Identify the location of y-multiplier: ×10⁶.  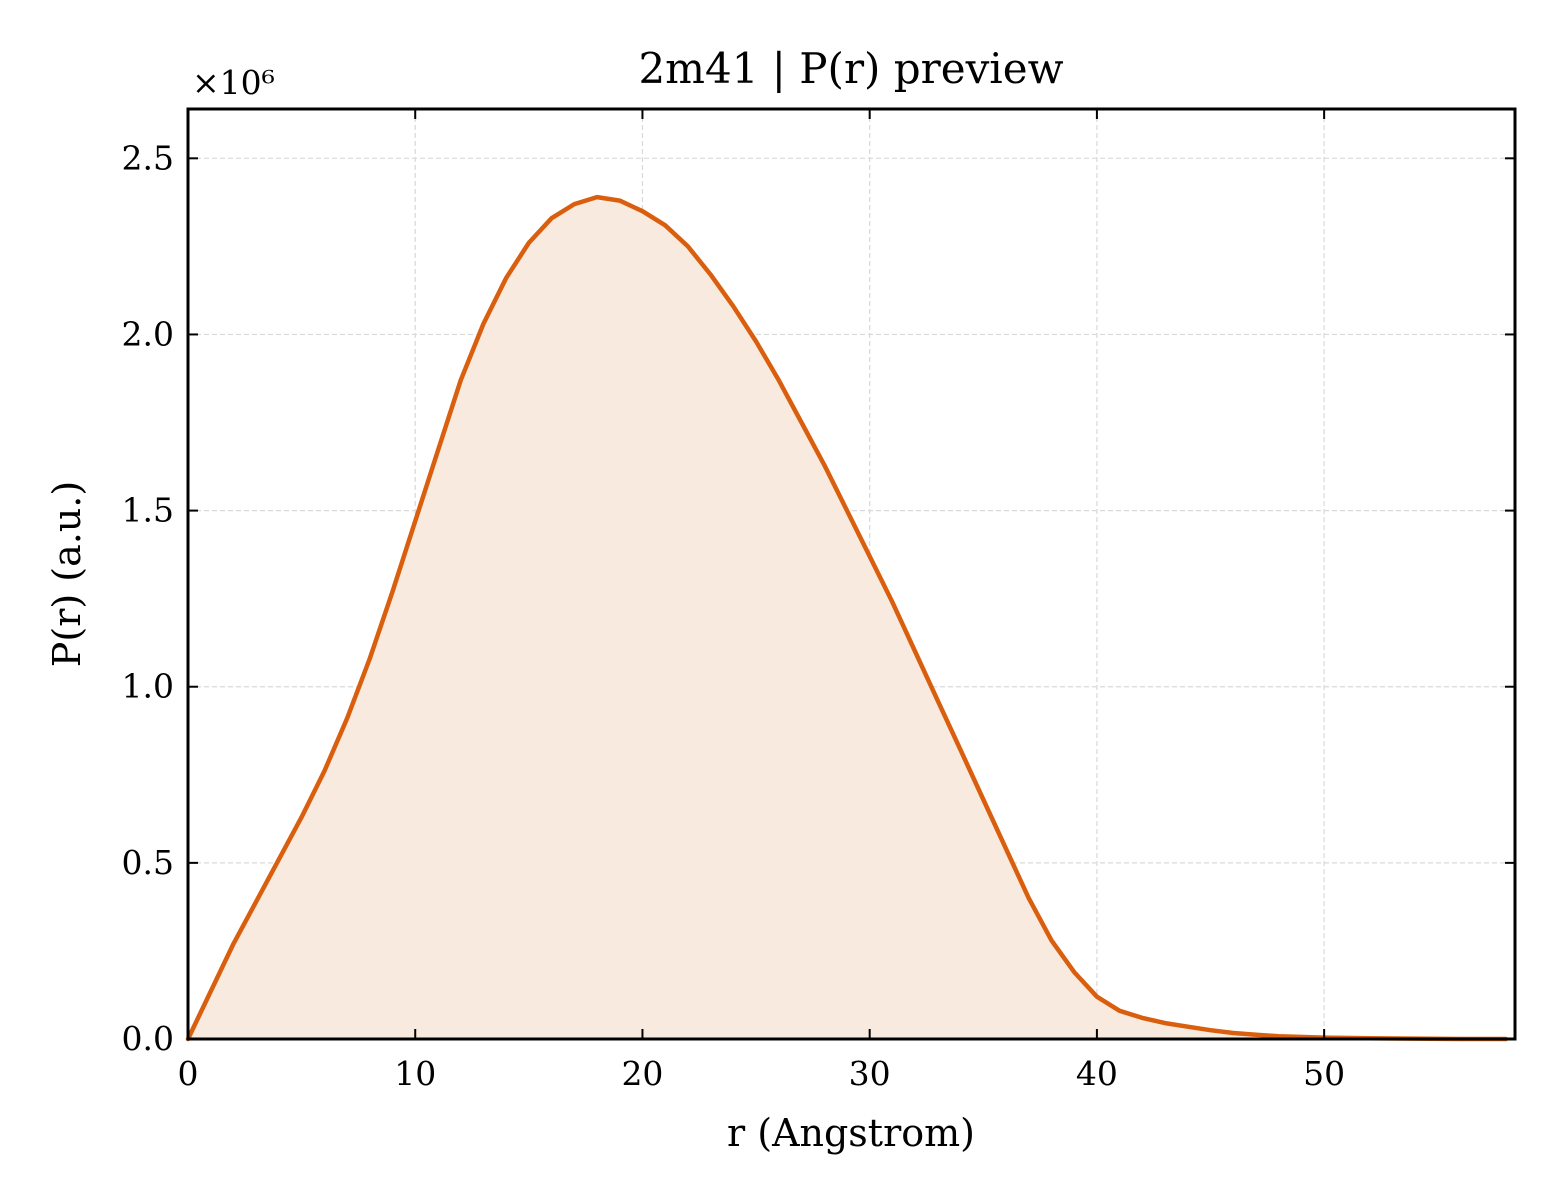
(233, 82).